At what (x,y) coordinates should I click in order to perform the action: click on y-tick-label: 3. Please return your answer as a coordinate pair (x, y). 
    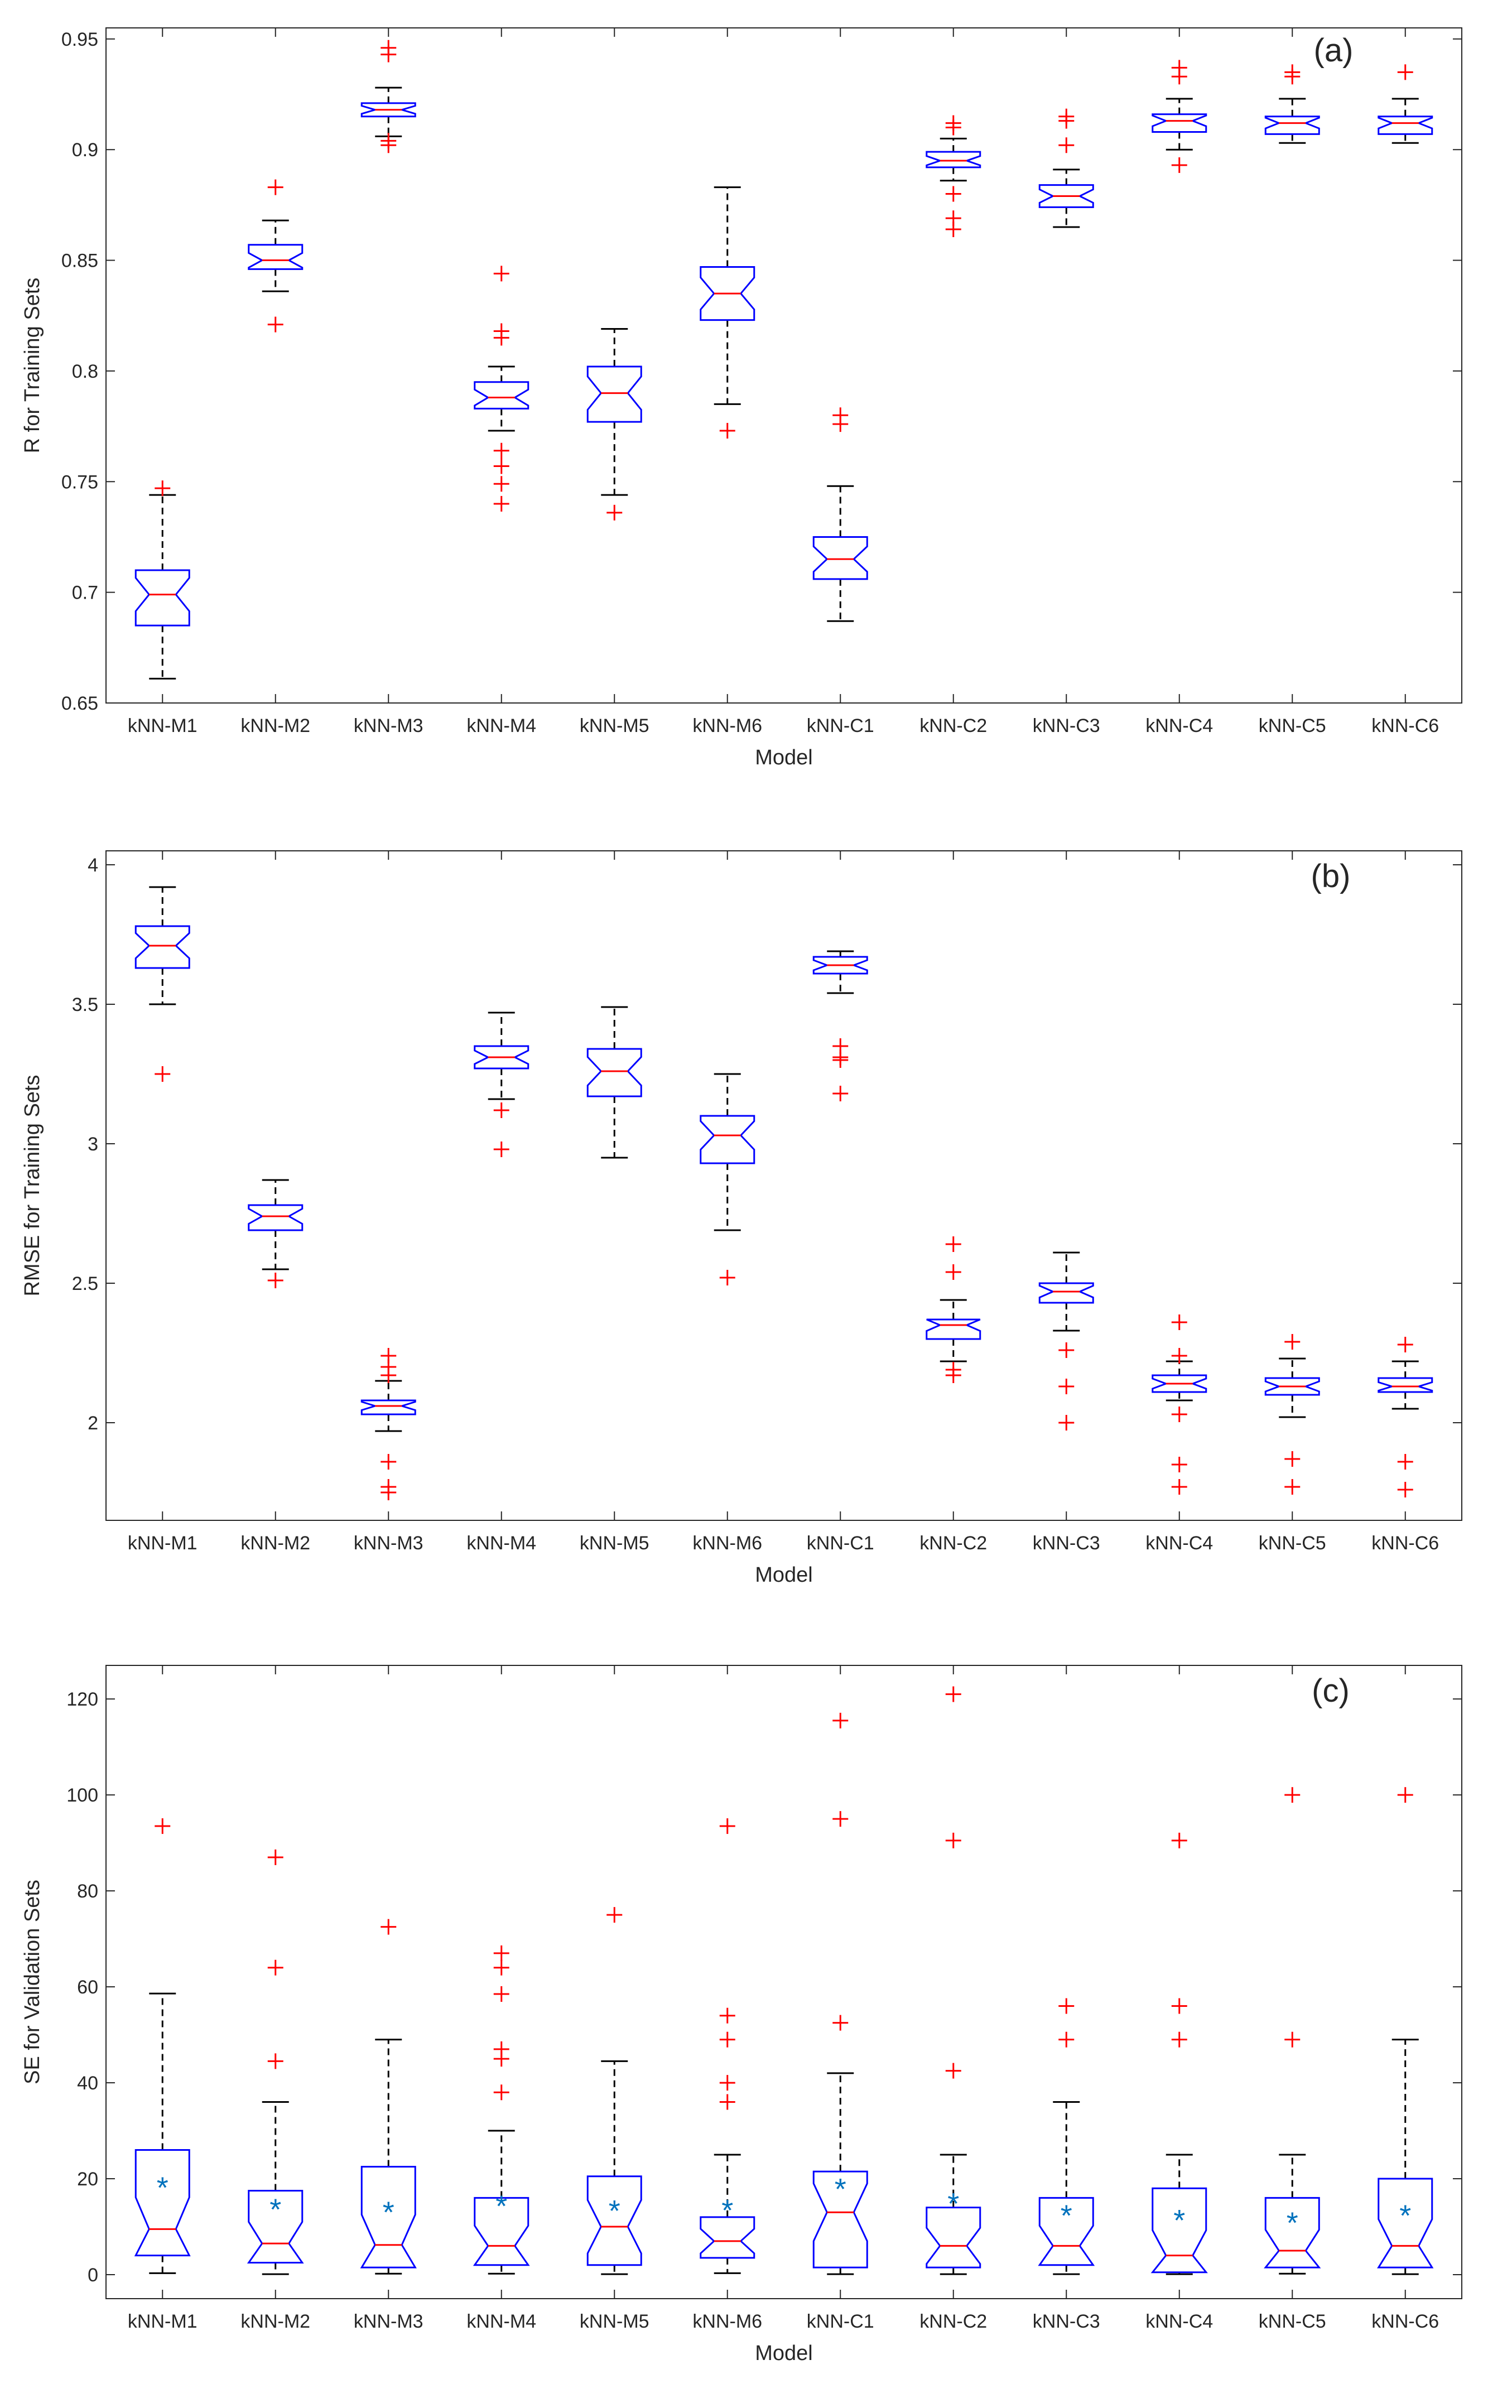
    Looking at the image, I should click on (93, 1144).